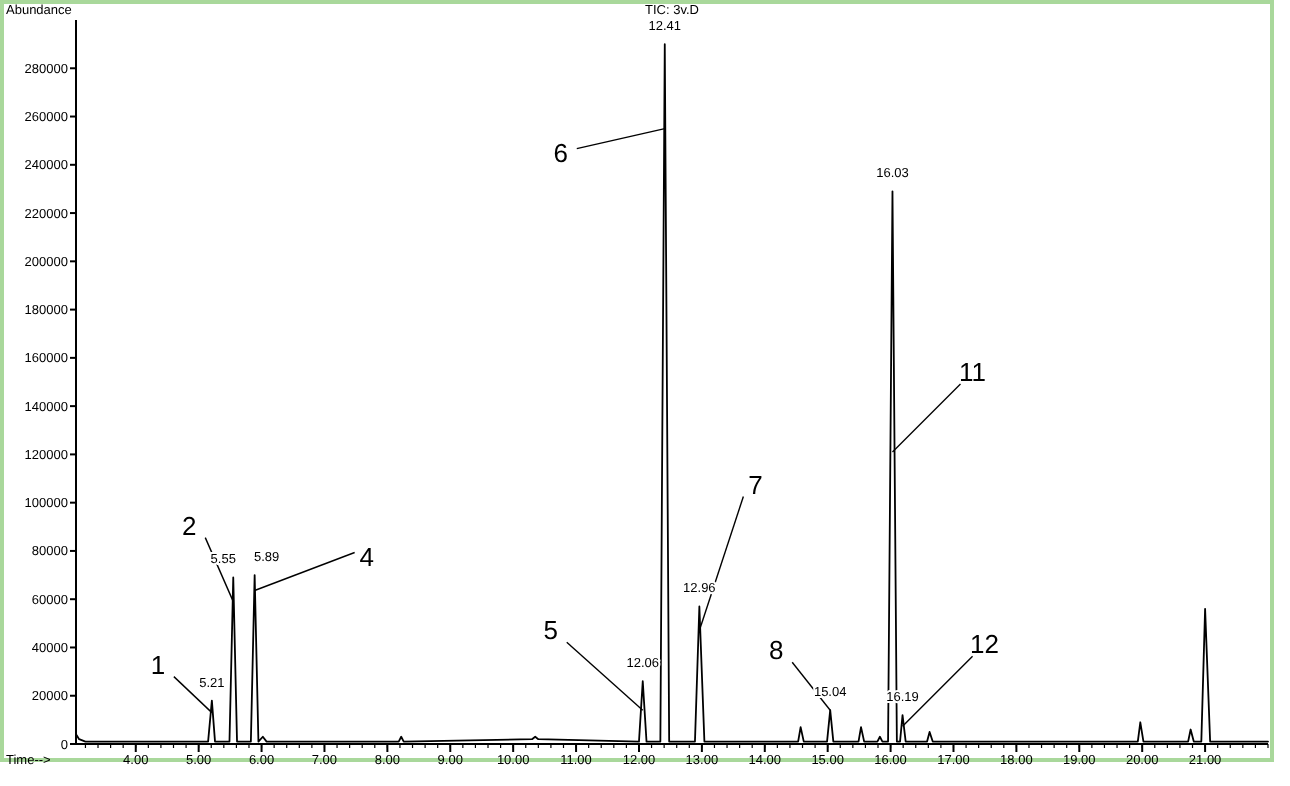 Image resolution: width=1290 pixels, height=786 pixels. What do you see at coordinates (985, 644) in the screenshot?
I see `annotation: 12` at bounding box center [985, 644].